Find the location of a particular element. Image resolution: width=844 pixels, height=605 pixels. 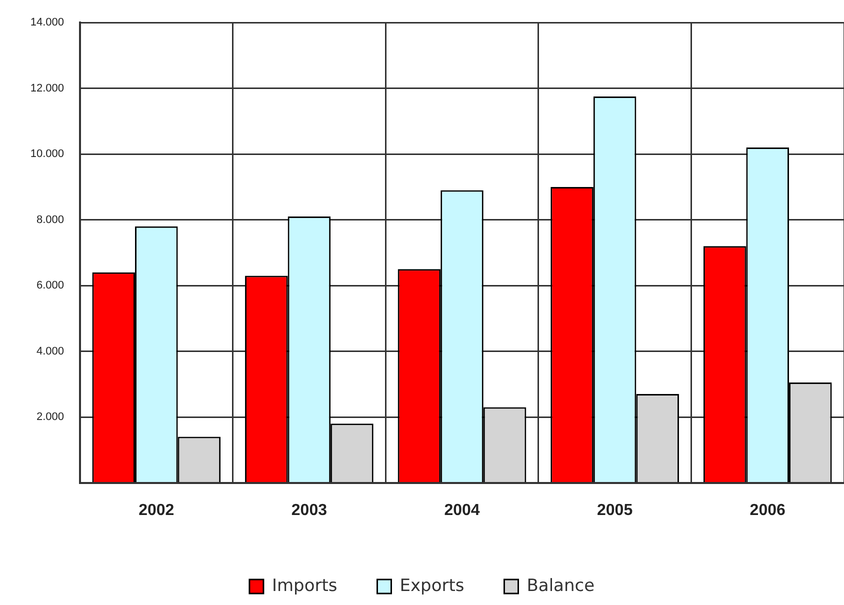

x-tick-label: 2004 is located at coordinates (462, 510).